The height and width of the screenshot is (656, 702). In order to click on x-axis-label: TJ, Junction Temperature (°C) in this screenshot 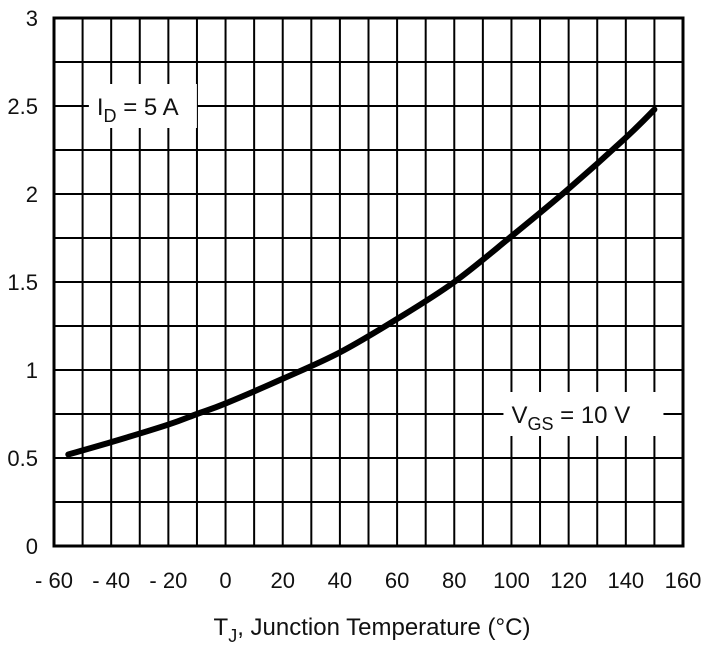, I will do `click(372, 630)`.